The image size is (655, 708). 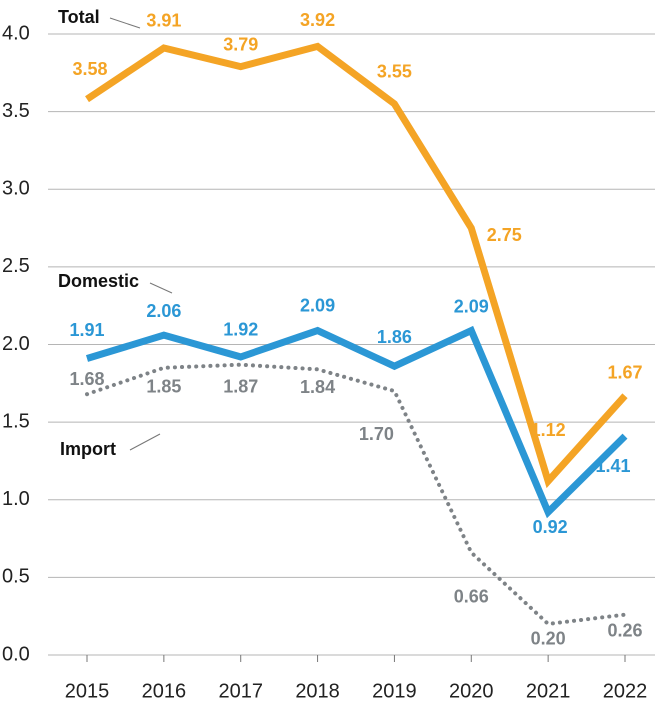 I want to click on x-tick-label: 2022, so click(x=625, y=691).